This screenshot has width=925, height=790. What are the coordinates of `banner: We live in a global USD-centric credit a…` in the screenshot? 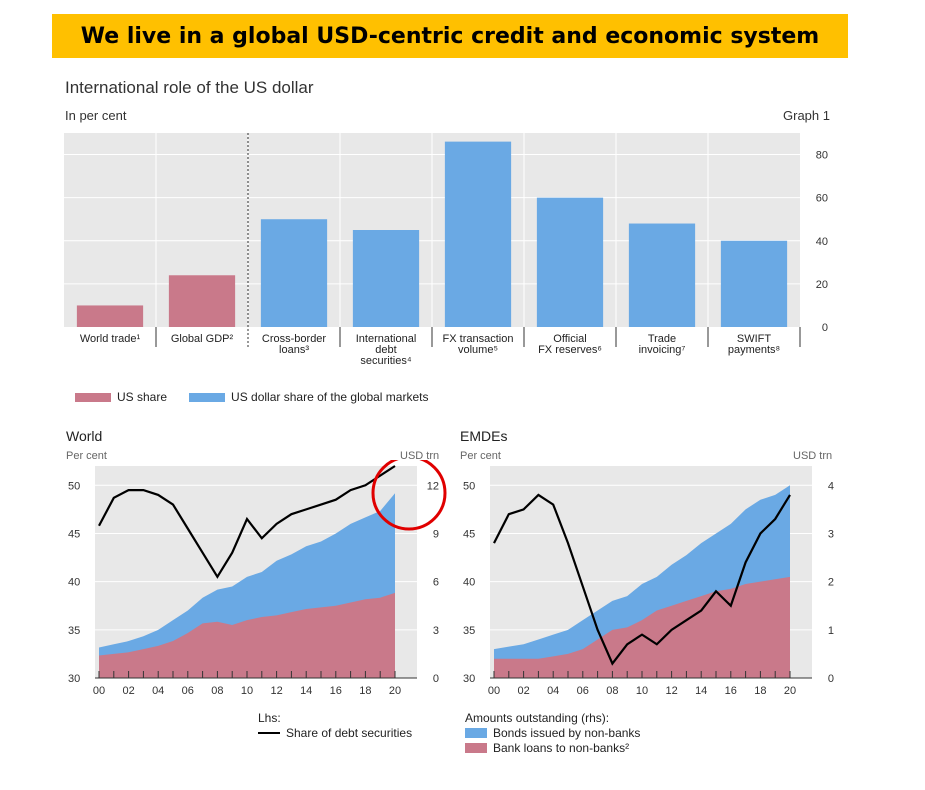 It's located at (450, 36).